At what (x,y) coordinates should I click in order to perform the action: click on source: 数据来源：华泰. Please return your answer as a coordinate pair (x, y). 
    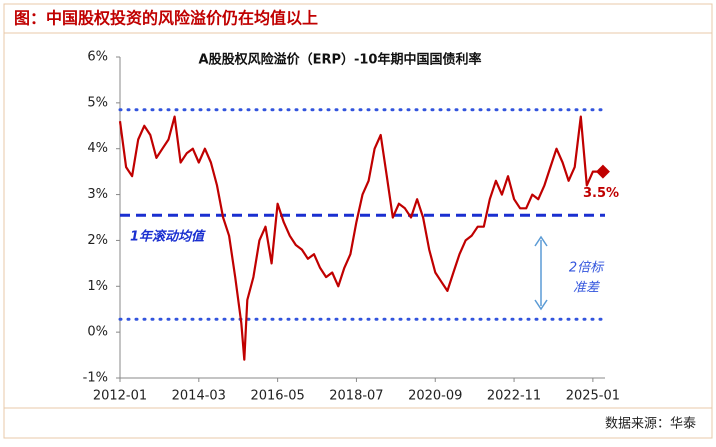
    Looking at the image, I should click on (650, 424).